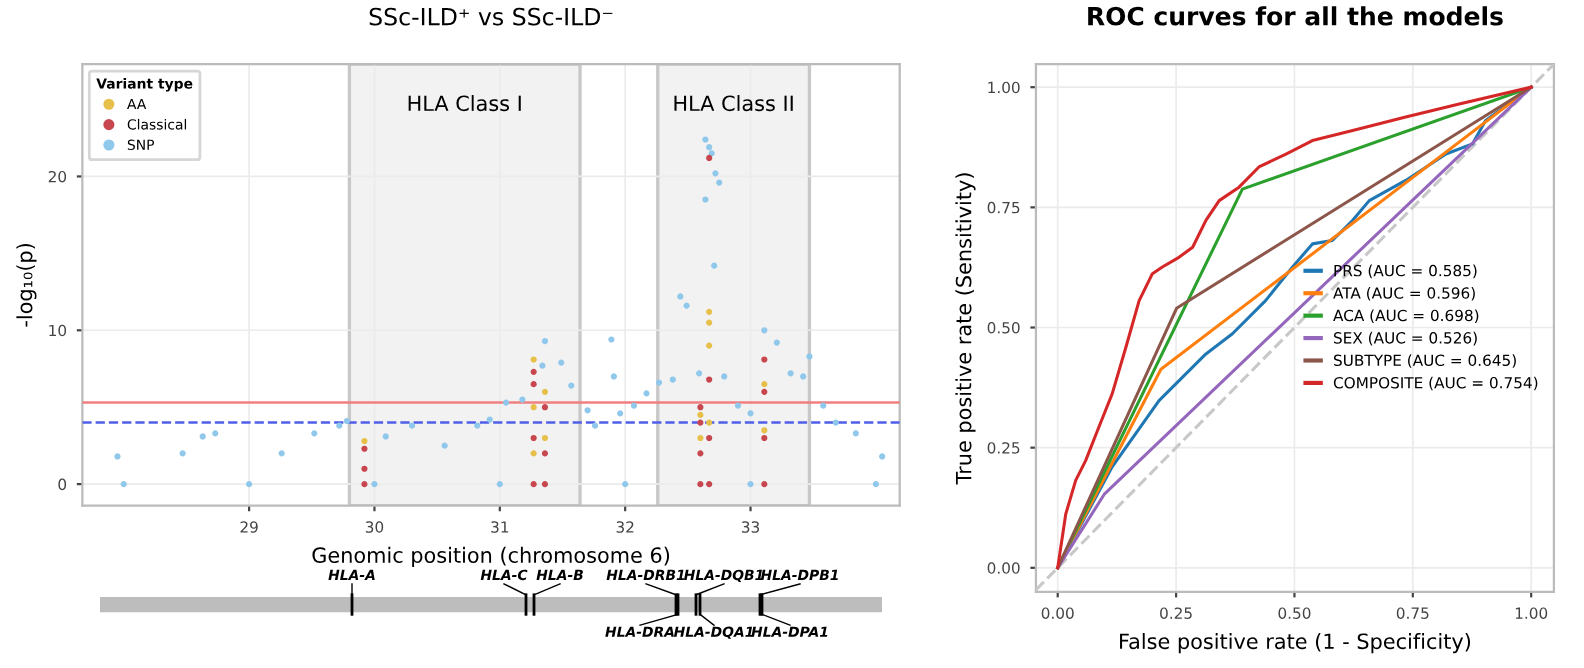 Image resolution: width=1584 pixels, height=668 pixels. I want to click on y-axis-title: True positive rate (Sensitivity), so click(965, 329).